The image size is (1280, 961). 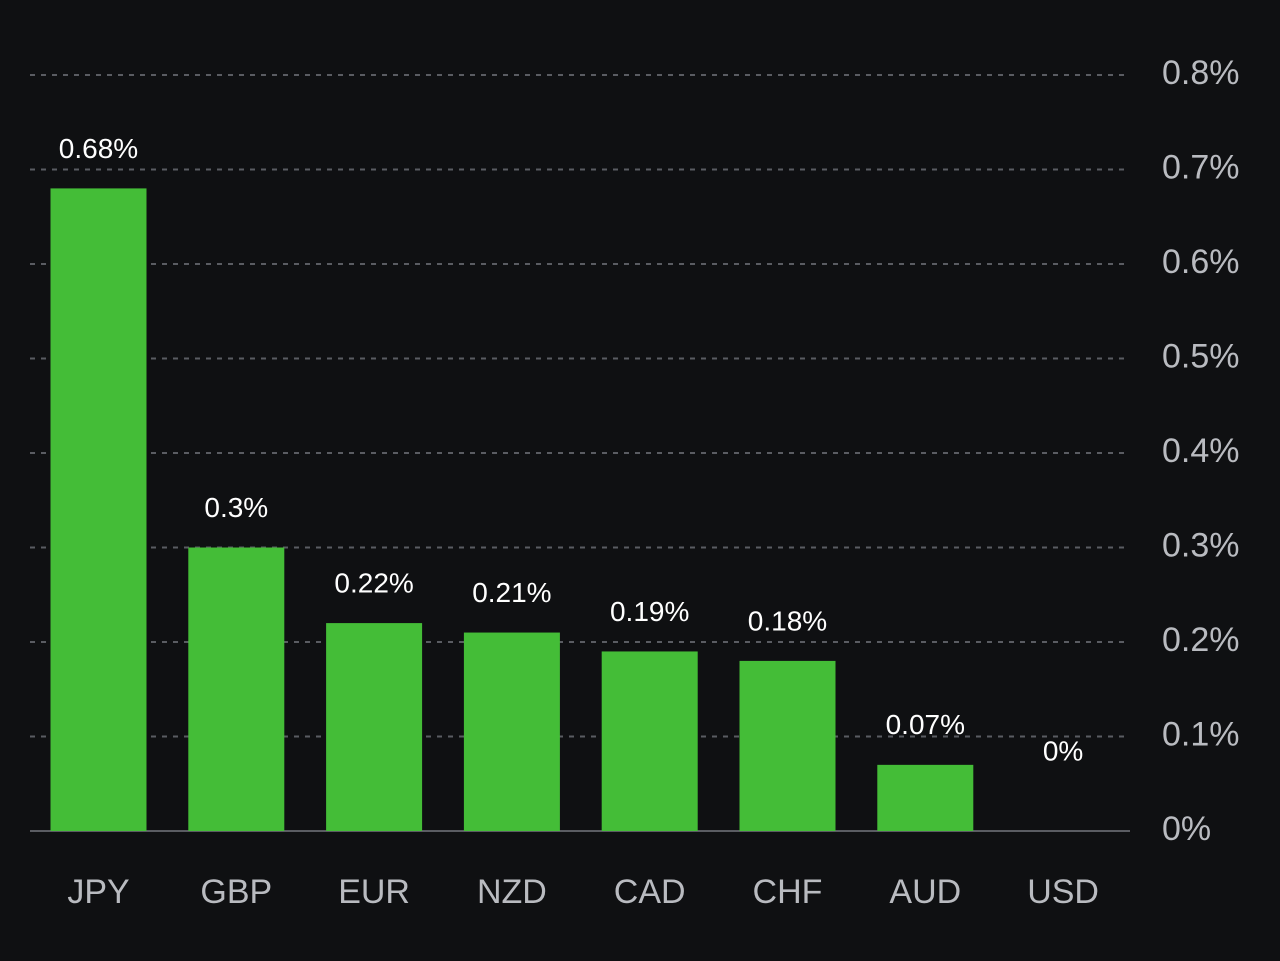 What do you see at coordinates (925, 797) in the screenshot?
I see `bar-aud` at bounding box center [925, 797].